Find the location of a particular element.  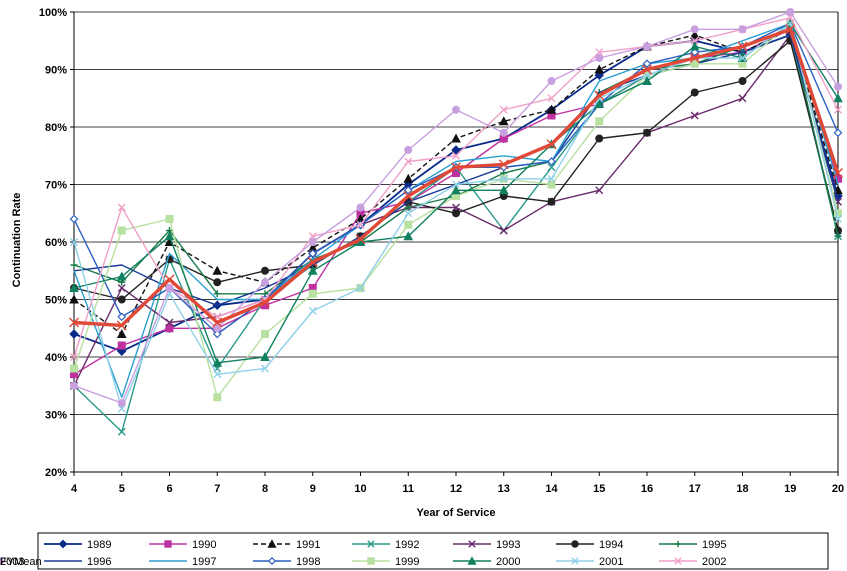

y-tick-label: 70% is located at coordinates (56, 186).